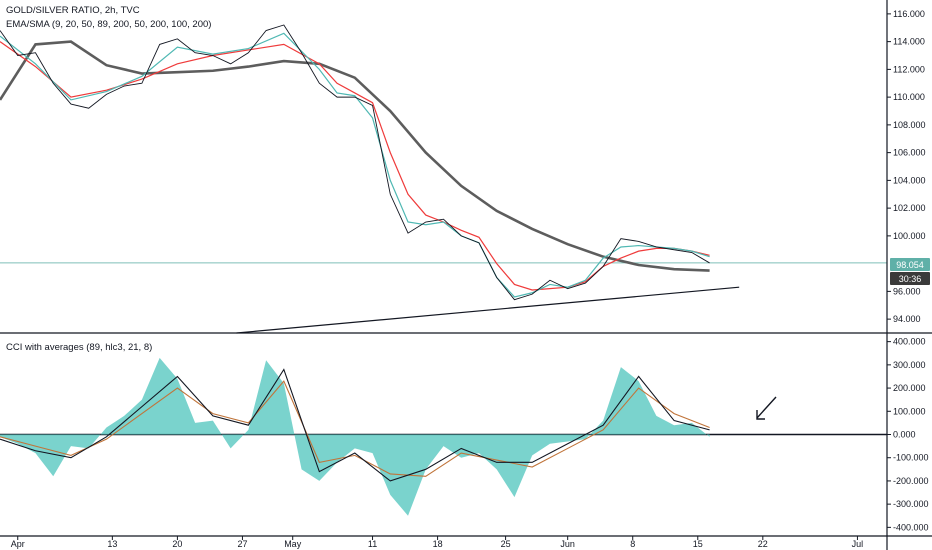  Describe the element at coordinates (293, 544) in the screenshot. I see `time-tick-label: May` at that location.